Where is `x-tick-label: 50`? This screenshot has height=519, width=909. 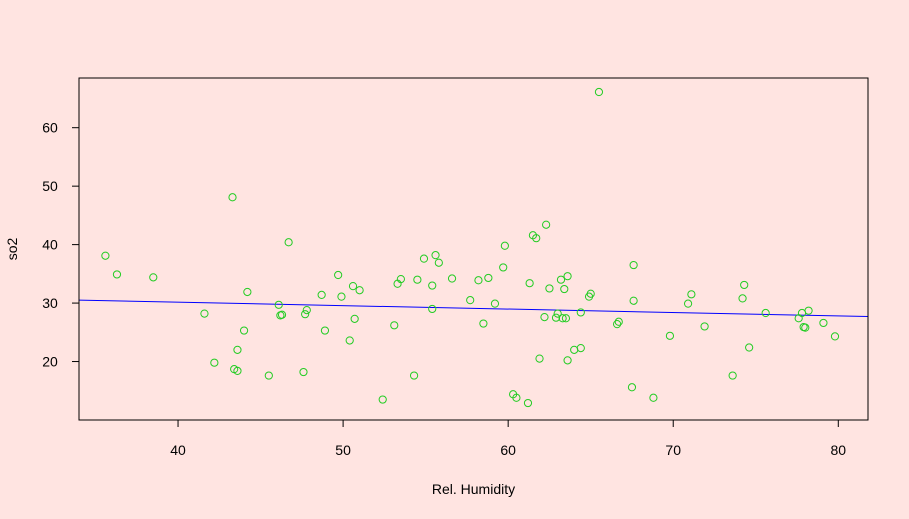 x-tick-label: 50 is located at coordinates (343, 450).